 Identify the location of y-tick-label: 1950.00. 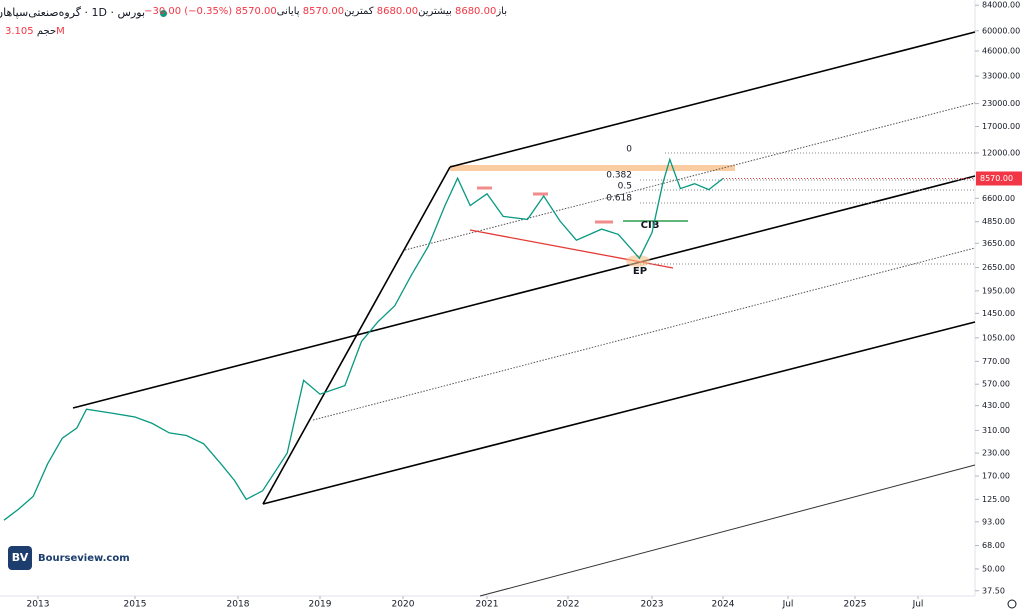
(998, 290).